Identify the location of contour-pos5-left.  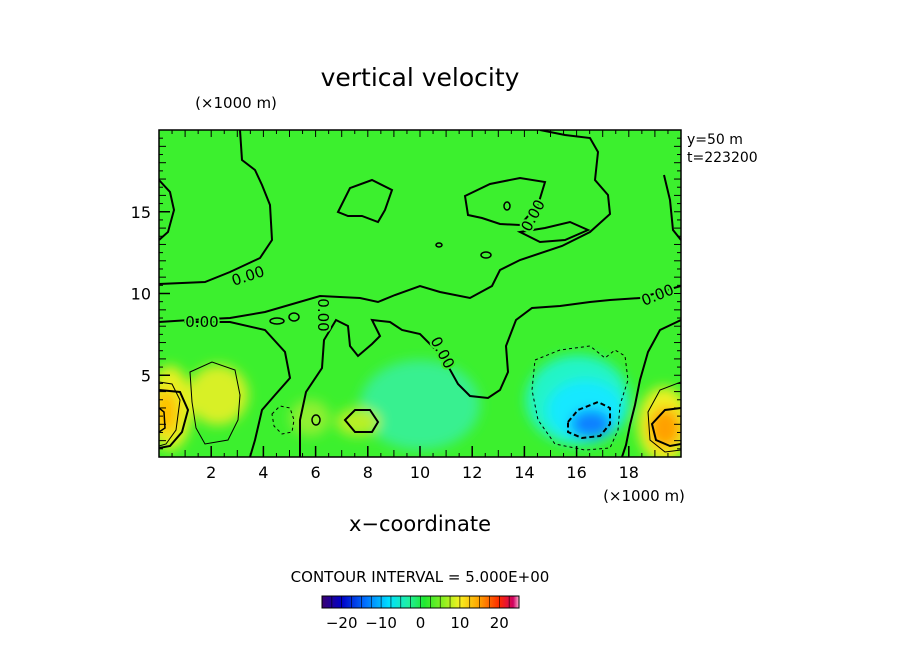
(170, 414).